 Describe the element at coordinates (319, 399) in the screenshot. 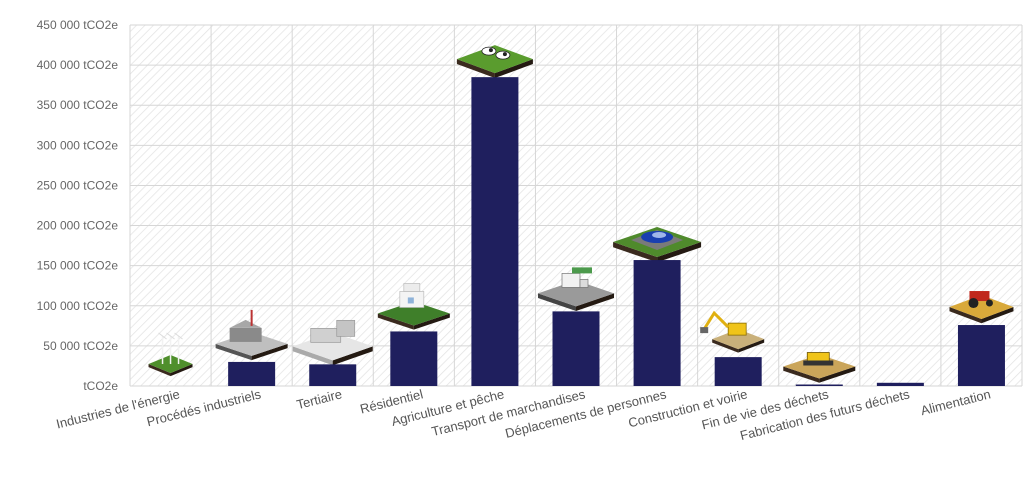

I see `x-tick-label: Tertiaire` at that location.